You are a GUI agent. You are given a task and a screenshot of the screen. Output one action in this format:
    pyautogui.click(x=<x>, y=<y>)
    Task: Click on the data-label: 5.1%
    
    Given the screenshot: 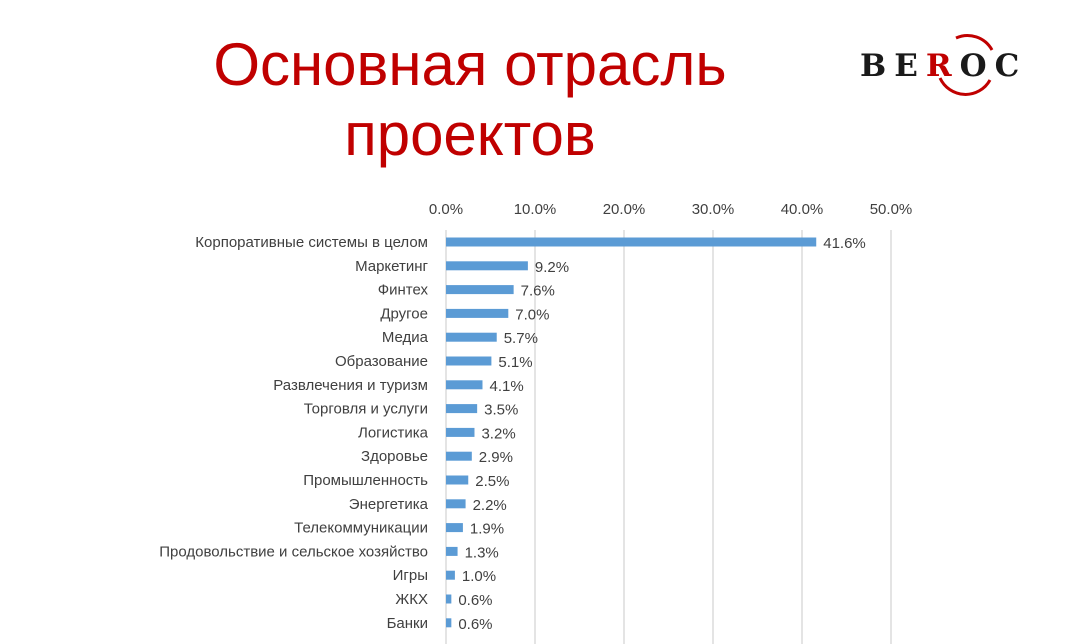 What is the action you would take?
    pyautogui.click(x=515, y=362)
    